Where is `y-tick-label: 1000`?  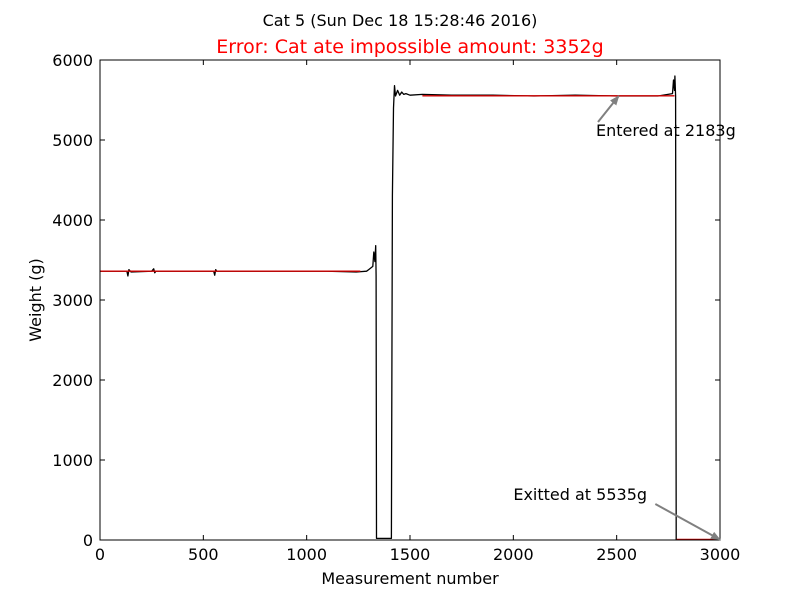 y-tick-label: 1000 is located at coordinates (72, 460).